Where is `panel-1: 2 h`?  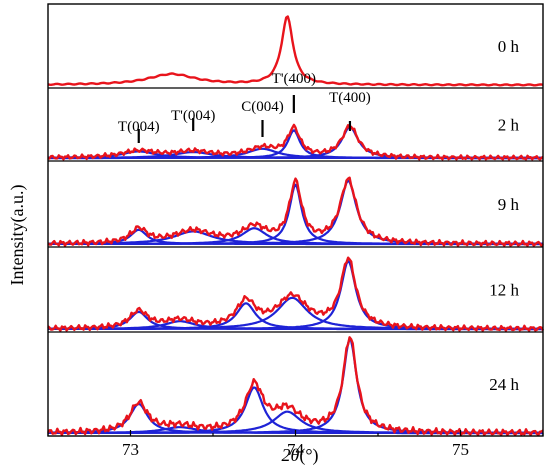 panel-1: 2 h is located at coordinates (295, 138).